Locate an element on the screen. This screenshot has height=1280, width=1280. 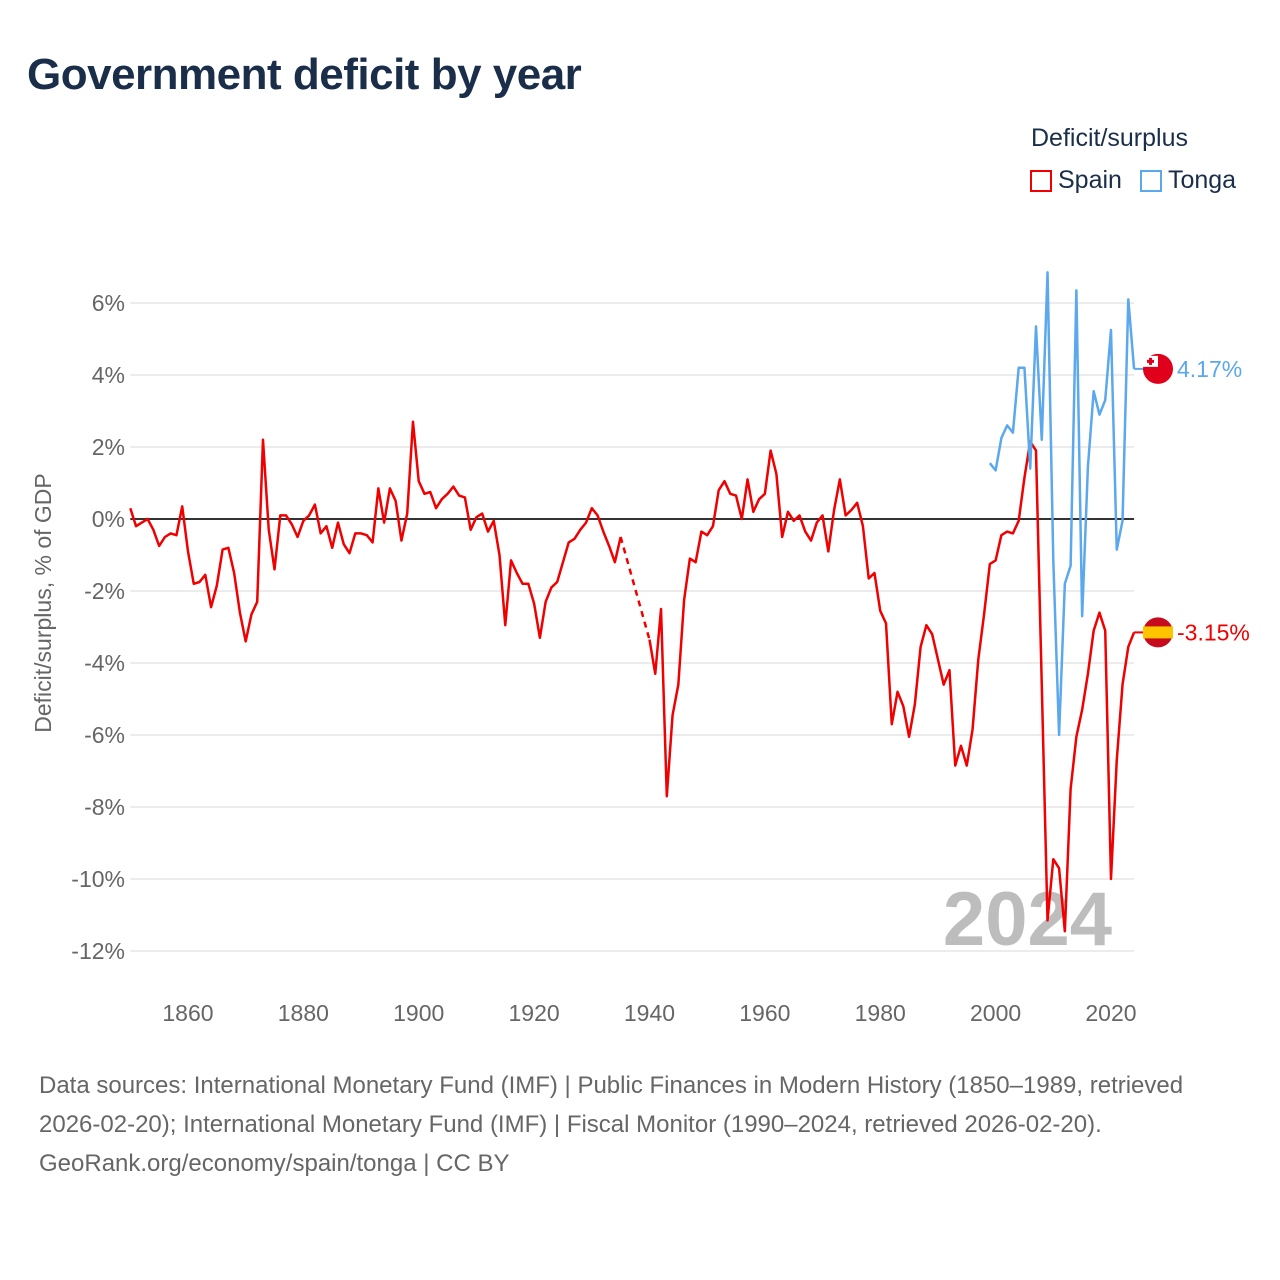
y-tick-label: 4% is located at coordinates (108, 375).